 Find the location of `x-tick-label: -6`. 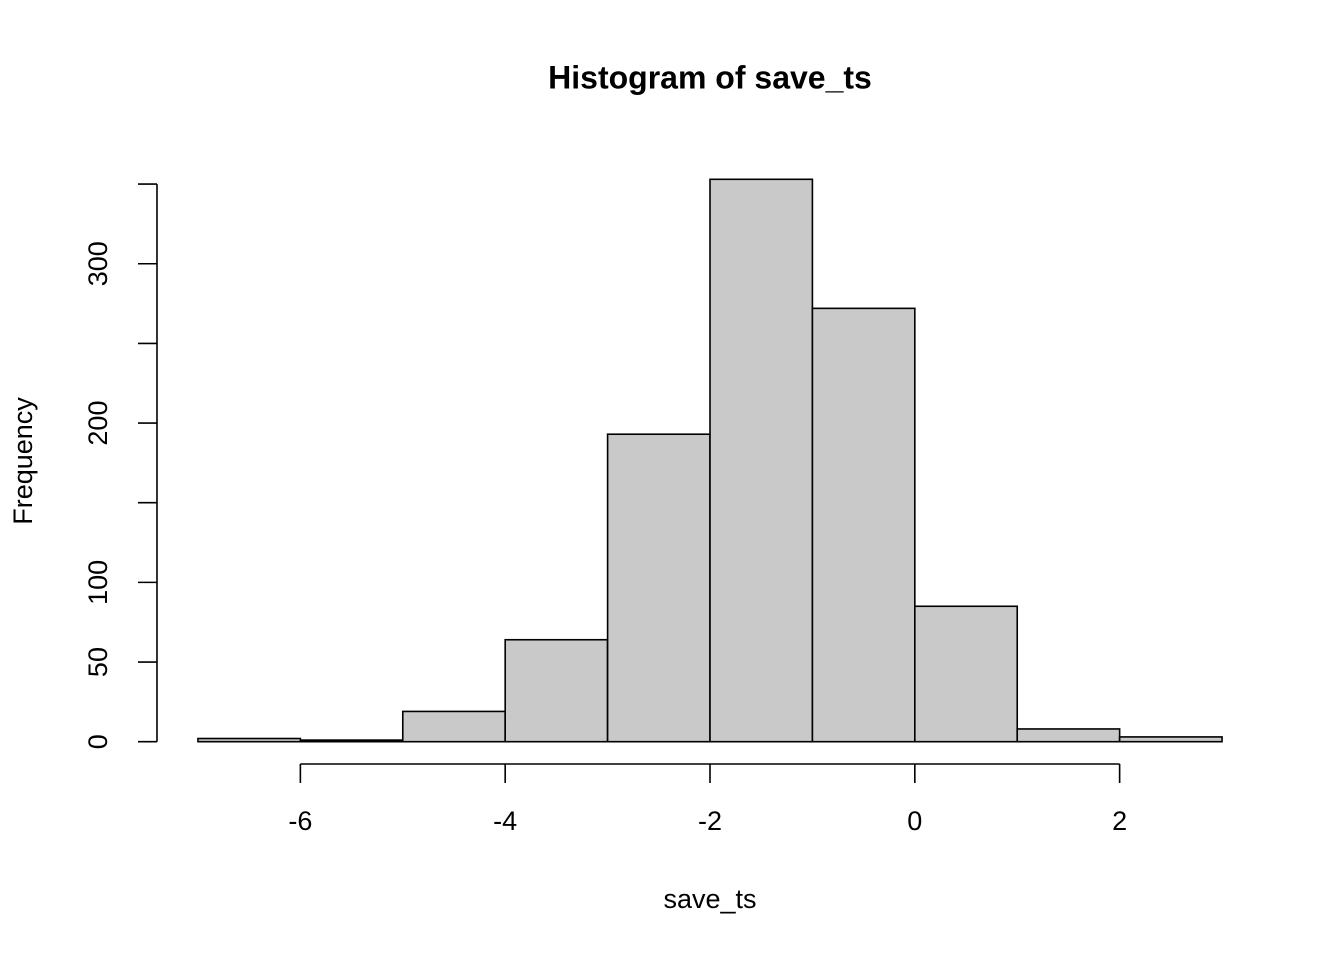

x-tick-label: -6 is located at coordinates (300, 821).